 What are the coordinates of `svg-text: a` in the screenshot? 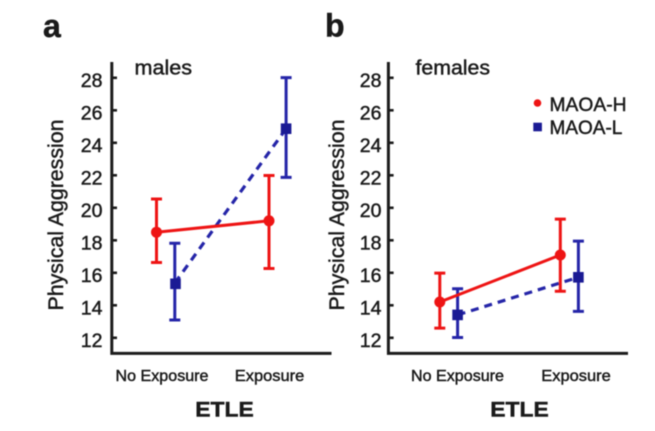 It's located at (52, 26).